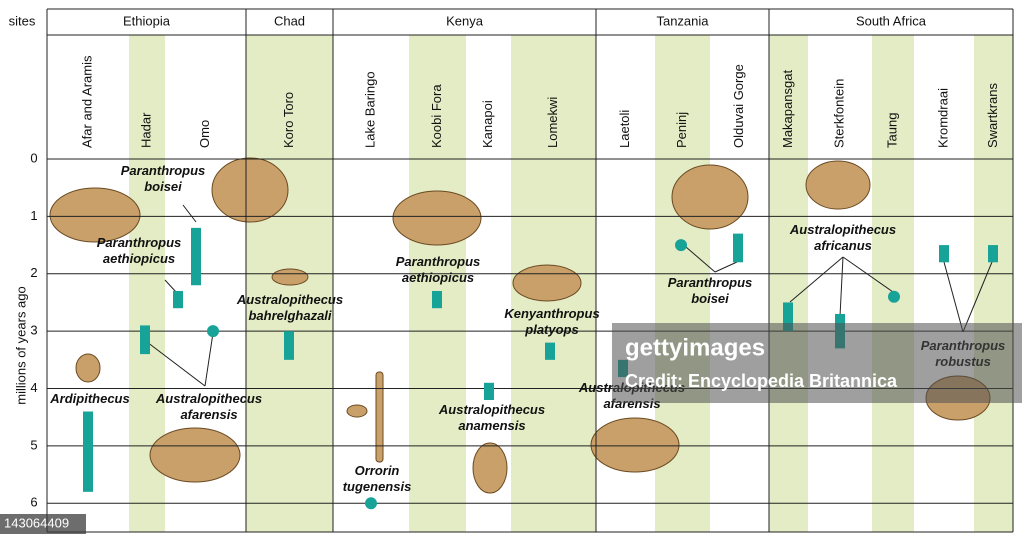  I want to click on site-label: Koobi Fora, so click(436, 116).